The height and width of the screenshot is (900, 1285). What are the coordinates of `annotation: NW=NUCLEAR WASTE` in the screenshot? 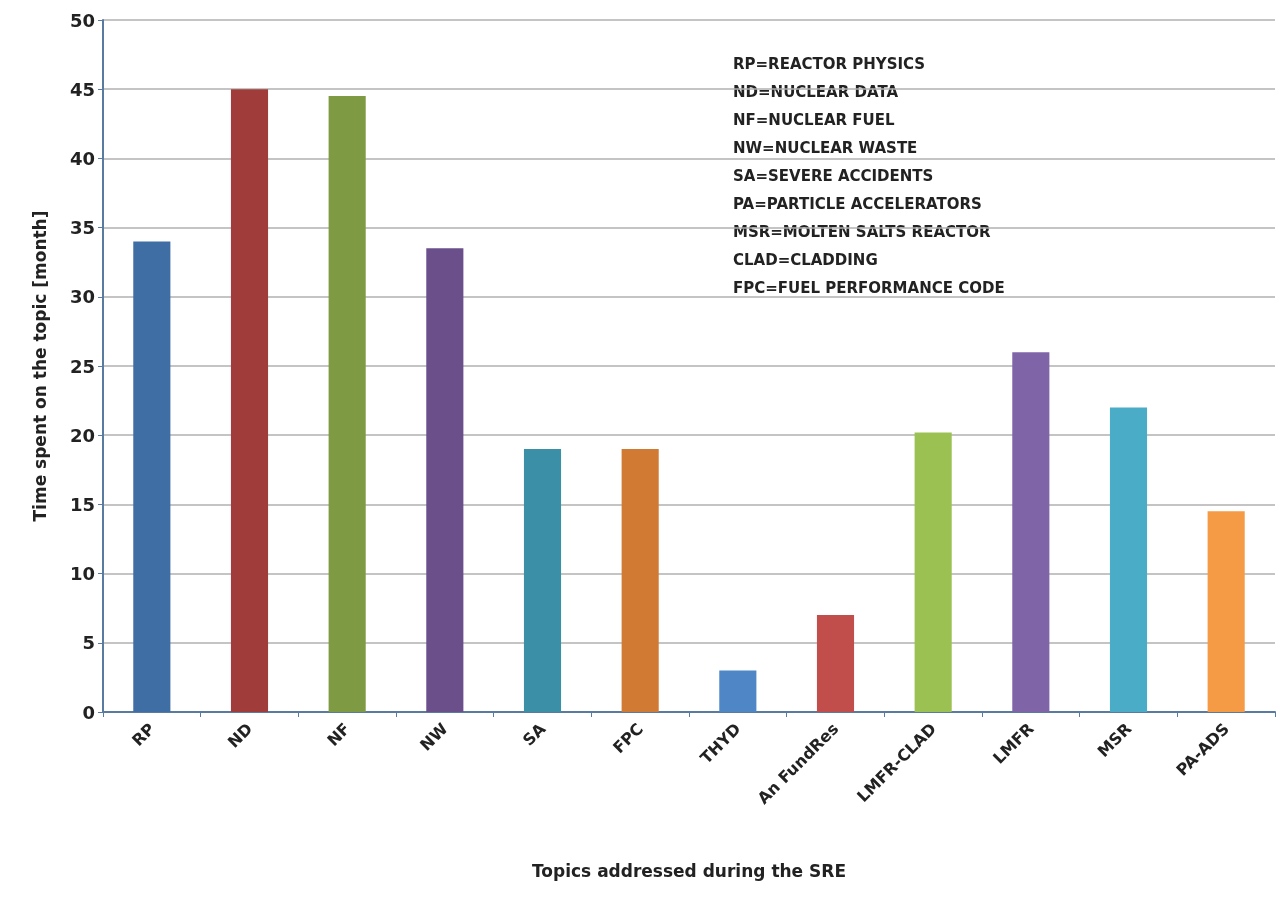 It's located at (825, 147).